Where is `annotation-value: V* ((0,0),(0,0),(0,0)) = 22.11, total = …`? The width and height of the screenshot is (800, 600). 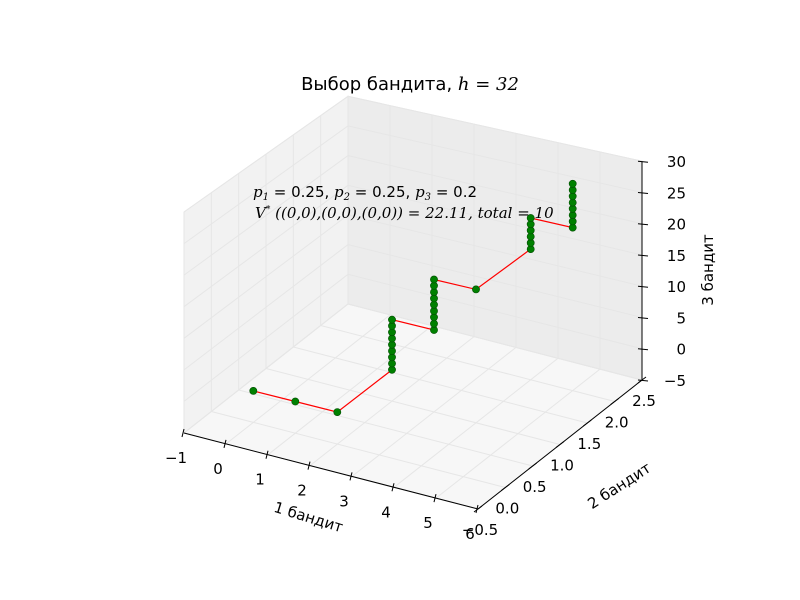
annotation-value: V* ((0,0),(0,0),(0,0)) = 22.11, total = … is located at coordinates (404, 213).